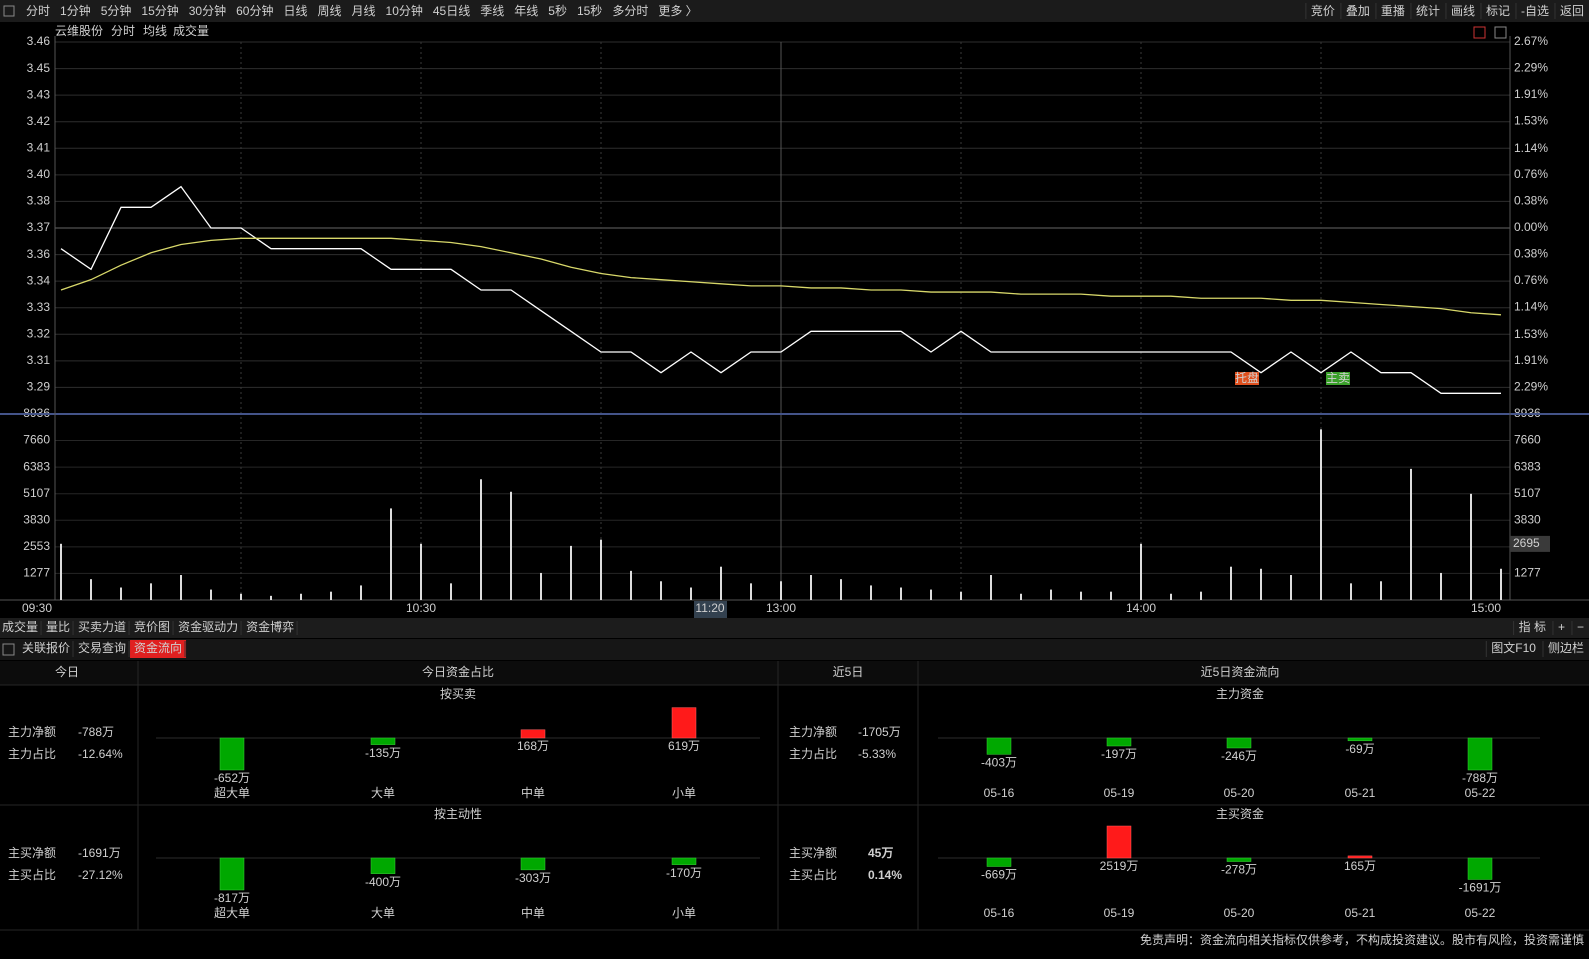 The height and width of the screenshot is (959, 1589). I want to click on toolbar-item: 季线, so click(492, 11).